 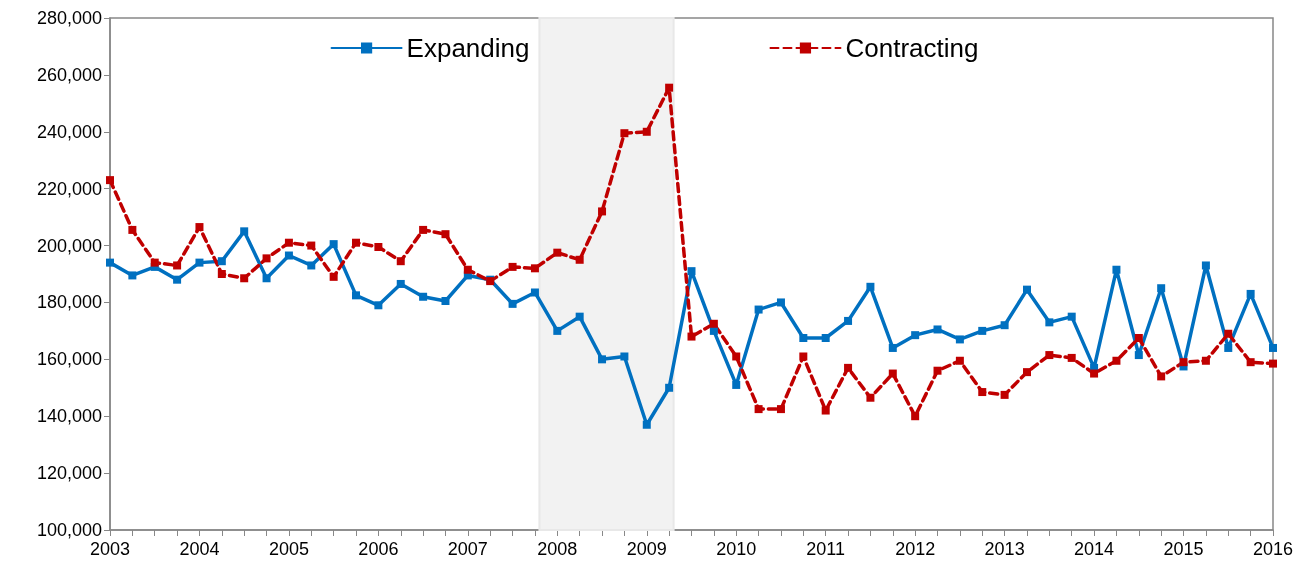 What do you see at coordinates (69, 131) in the screenshot?
I see `y-tick-label: 240,000` at bounding box center [69, 131].